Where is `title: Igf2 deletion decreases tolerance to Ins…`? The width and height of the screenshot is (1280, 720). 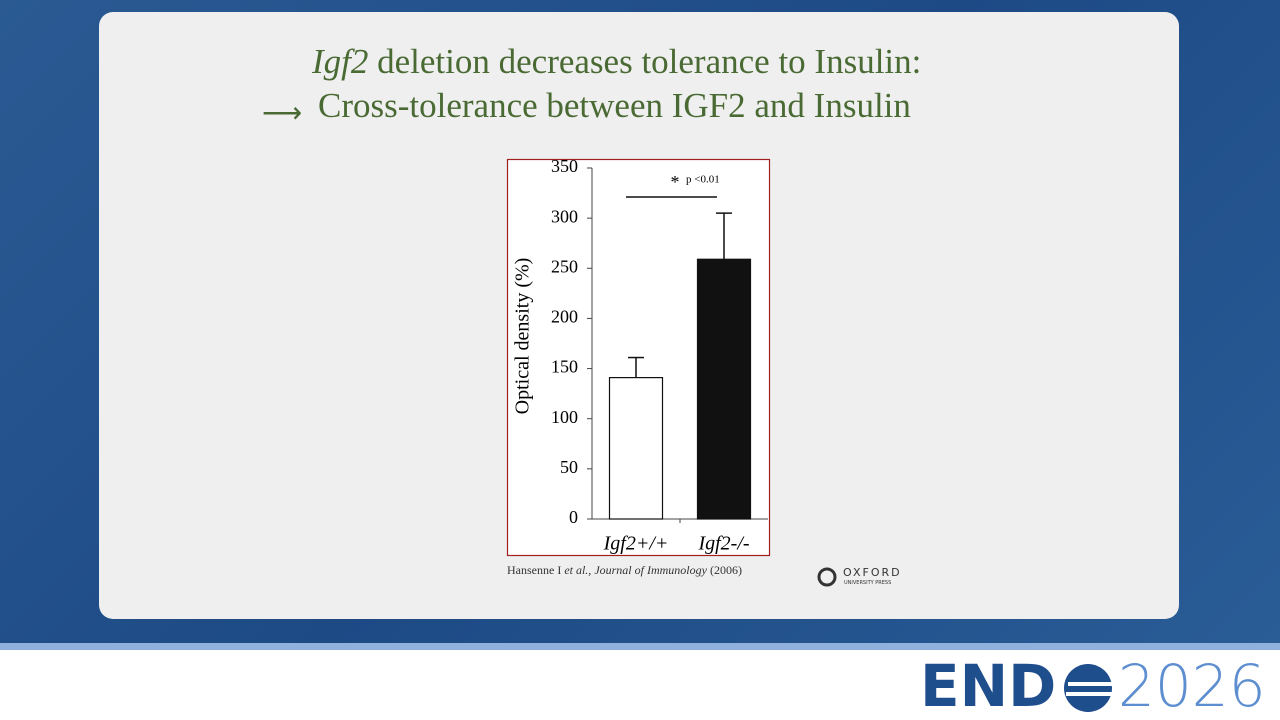 title: Igf2 deletion decreases tolerance to Ins… is located at coordinates (616, 62).